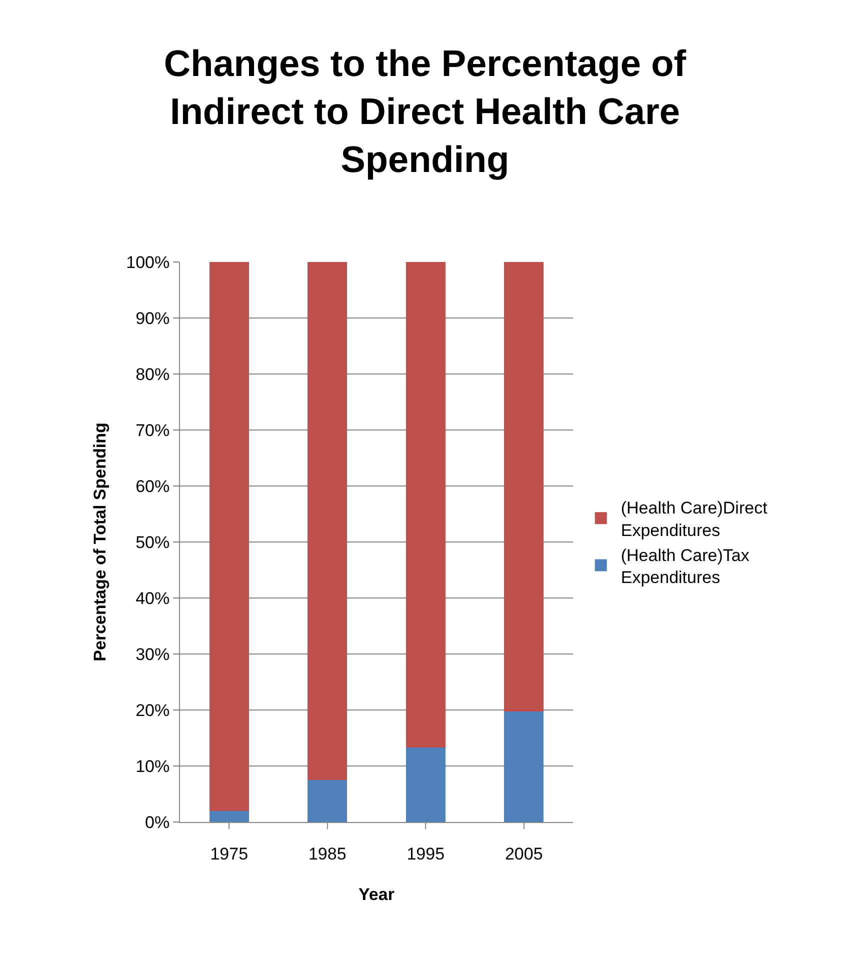 The width and height of the screenshot is (861, 958). What do you see at coordinates (100, 542) in the screenshot?
I see `y-axis-title: Percentage of Total Spending` at bounding box center [100, 542].